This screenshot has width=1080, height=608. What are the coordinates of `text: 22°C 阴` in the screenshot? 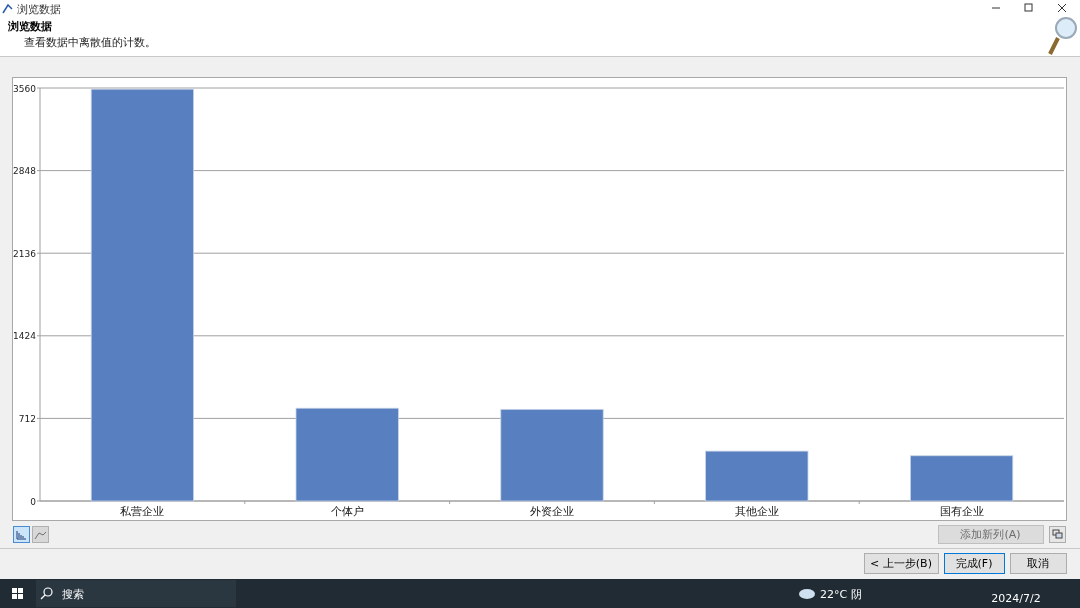 It's located at (841, 594).